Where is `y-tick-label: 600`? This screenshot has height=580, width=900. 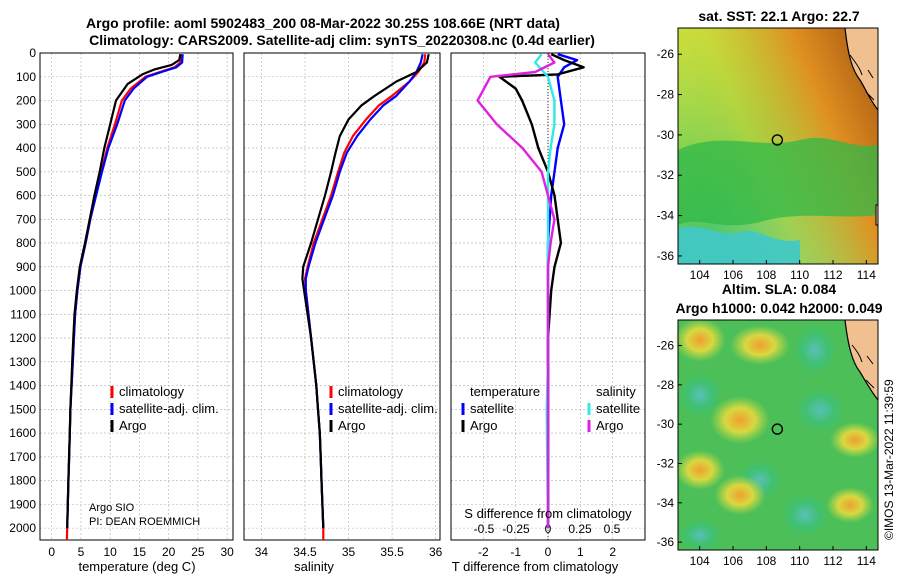
y-tick-label: 600 is located at coordinates (26, 196).